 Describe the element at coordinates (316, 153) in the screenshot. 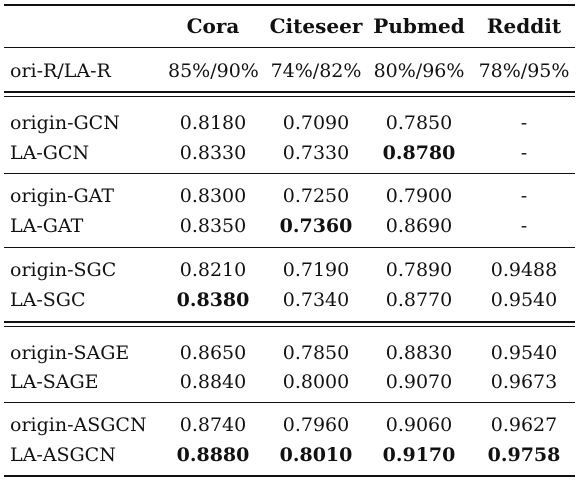

I see `cell-citeseer: 0.7330` at that location.